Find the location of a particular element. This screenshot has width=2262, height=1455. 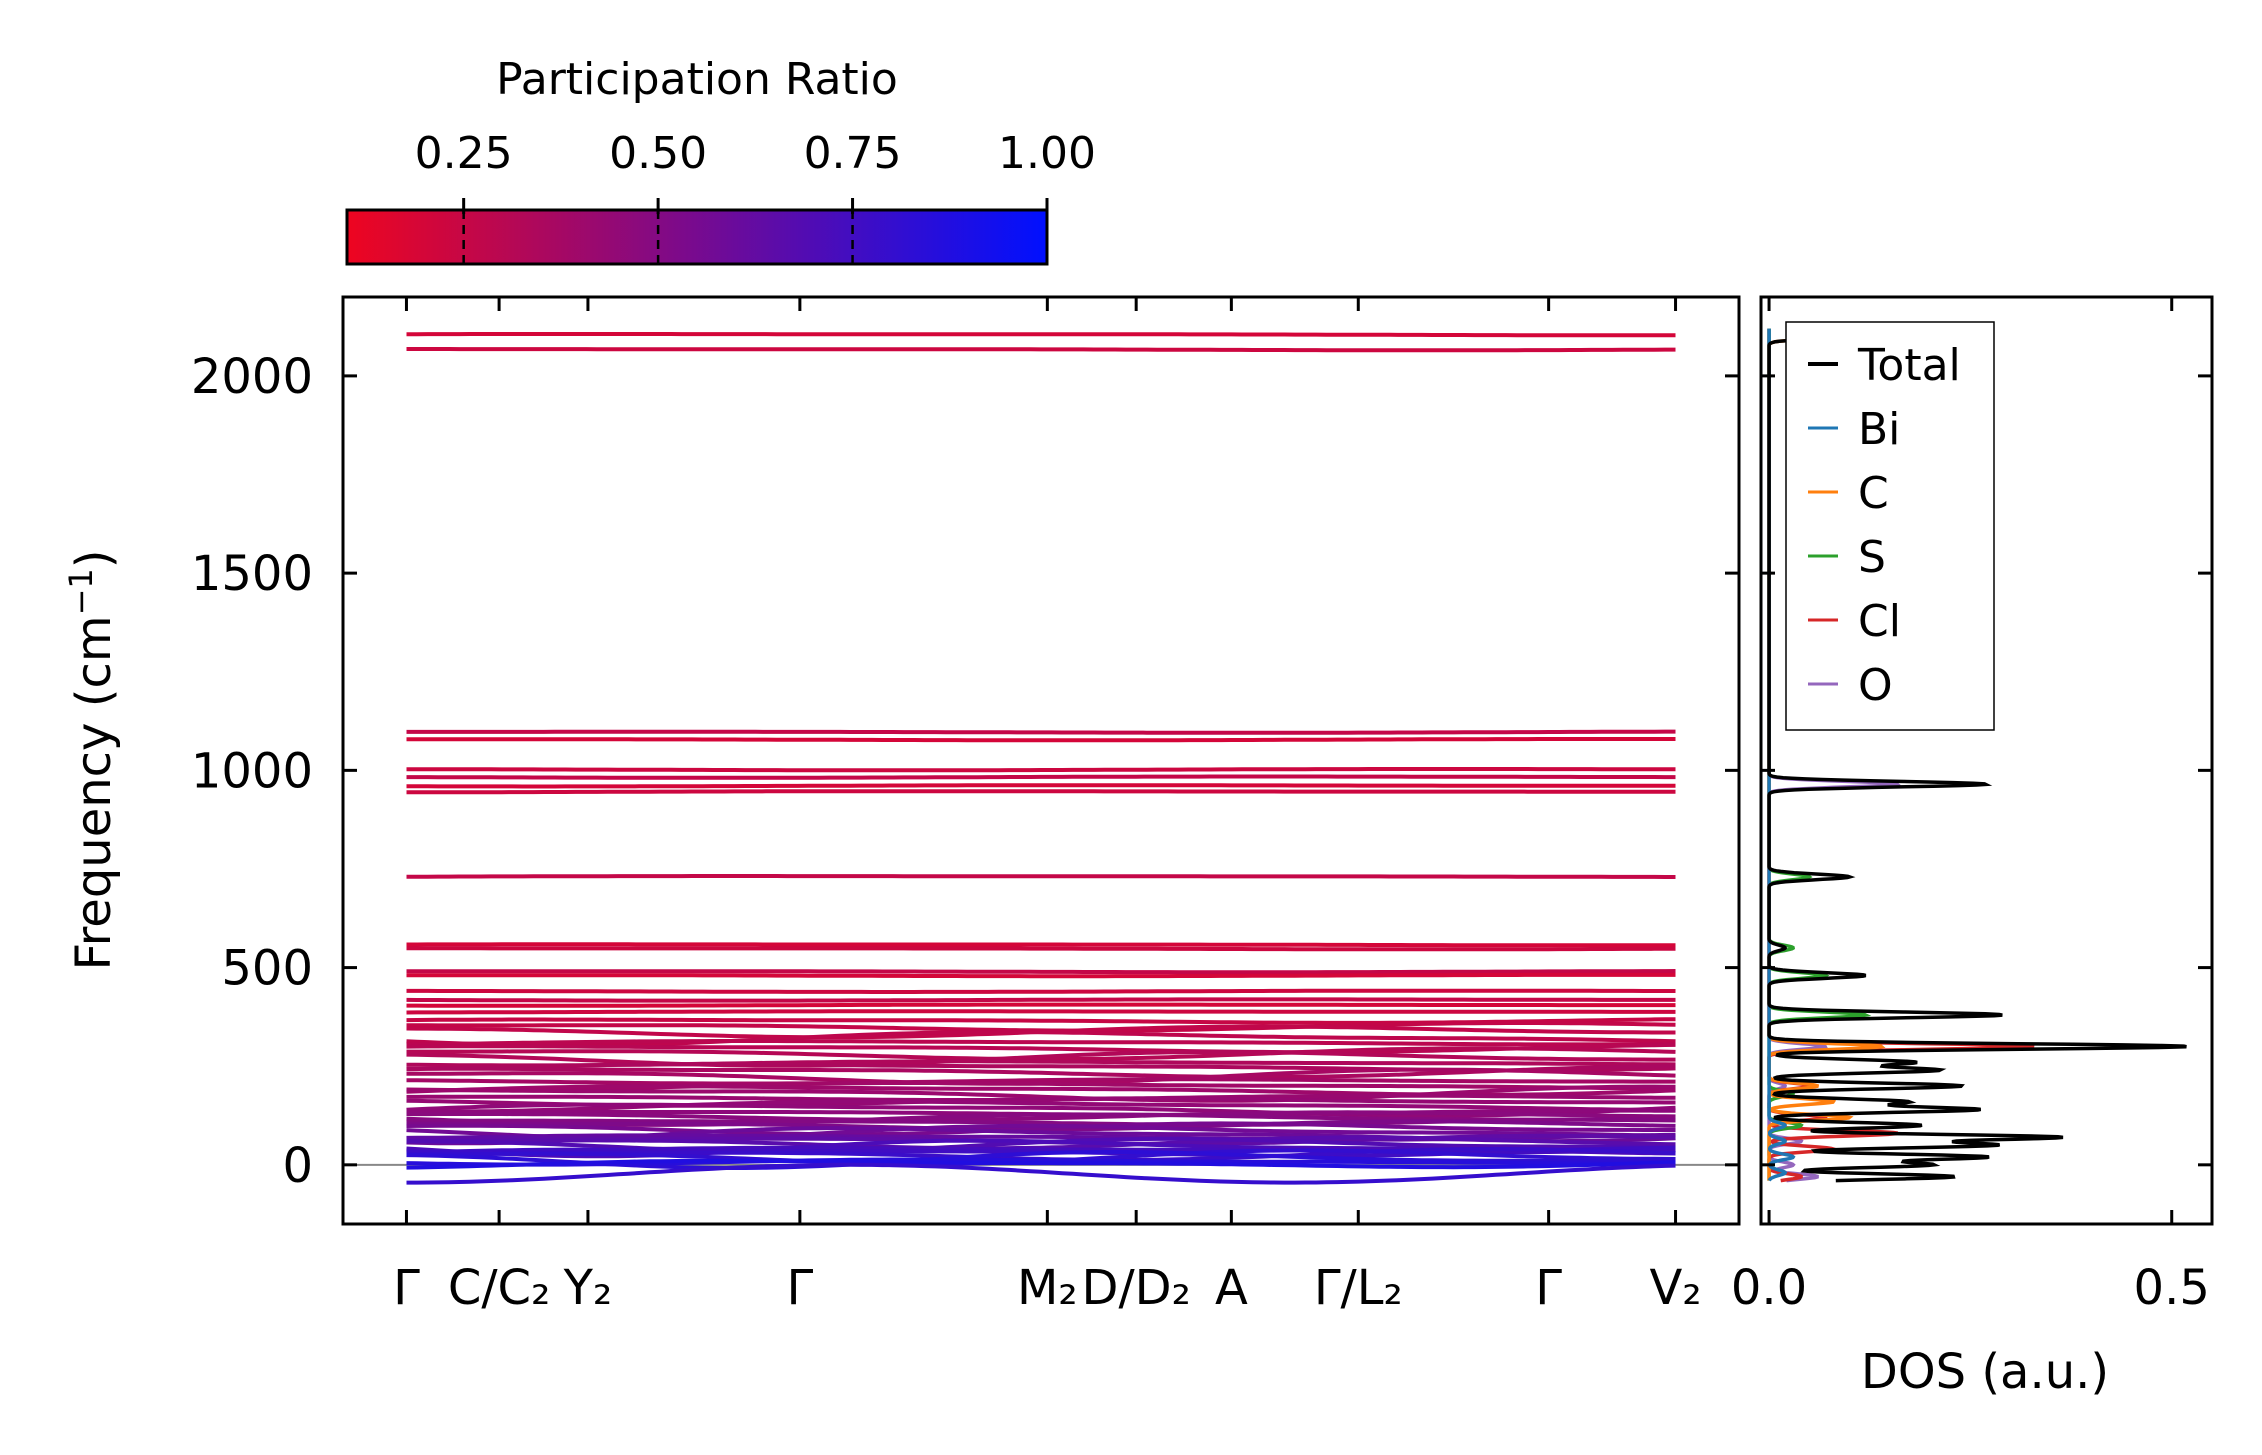

dos-x-tick-label: 0.0 is located at coordinates (1769, 1288).